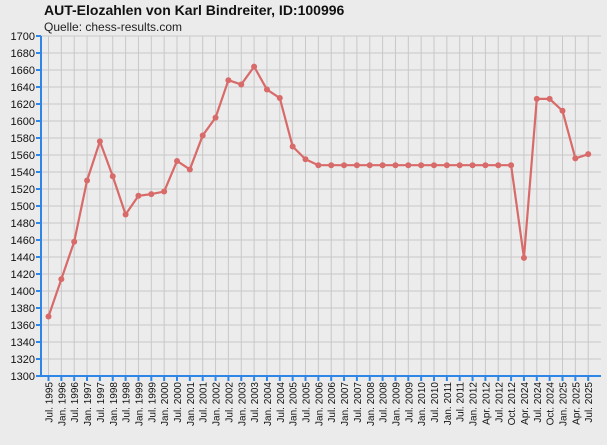  Describe the element at coordinates (62, 404) in the screenshot. I see `x-tick-label: Jan. 1996` at that location.